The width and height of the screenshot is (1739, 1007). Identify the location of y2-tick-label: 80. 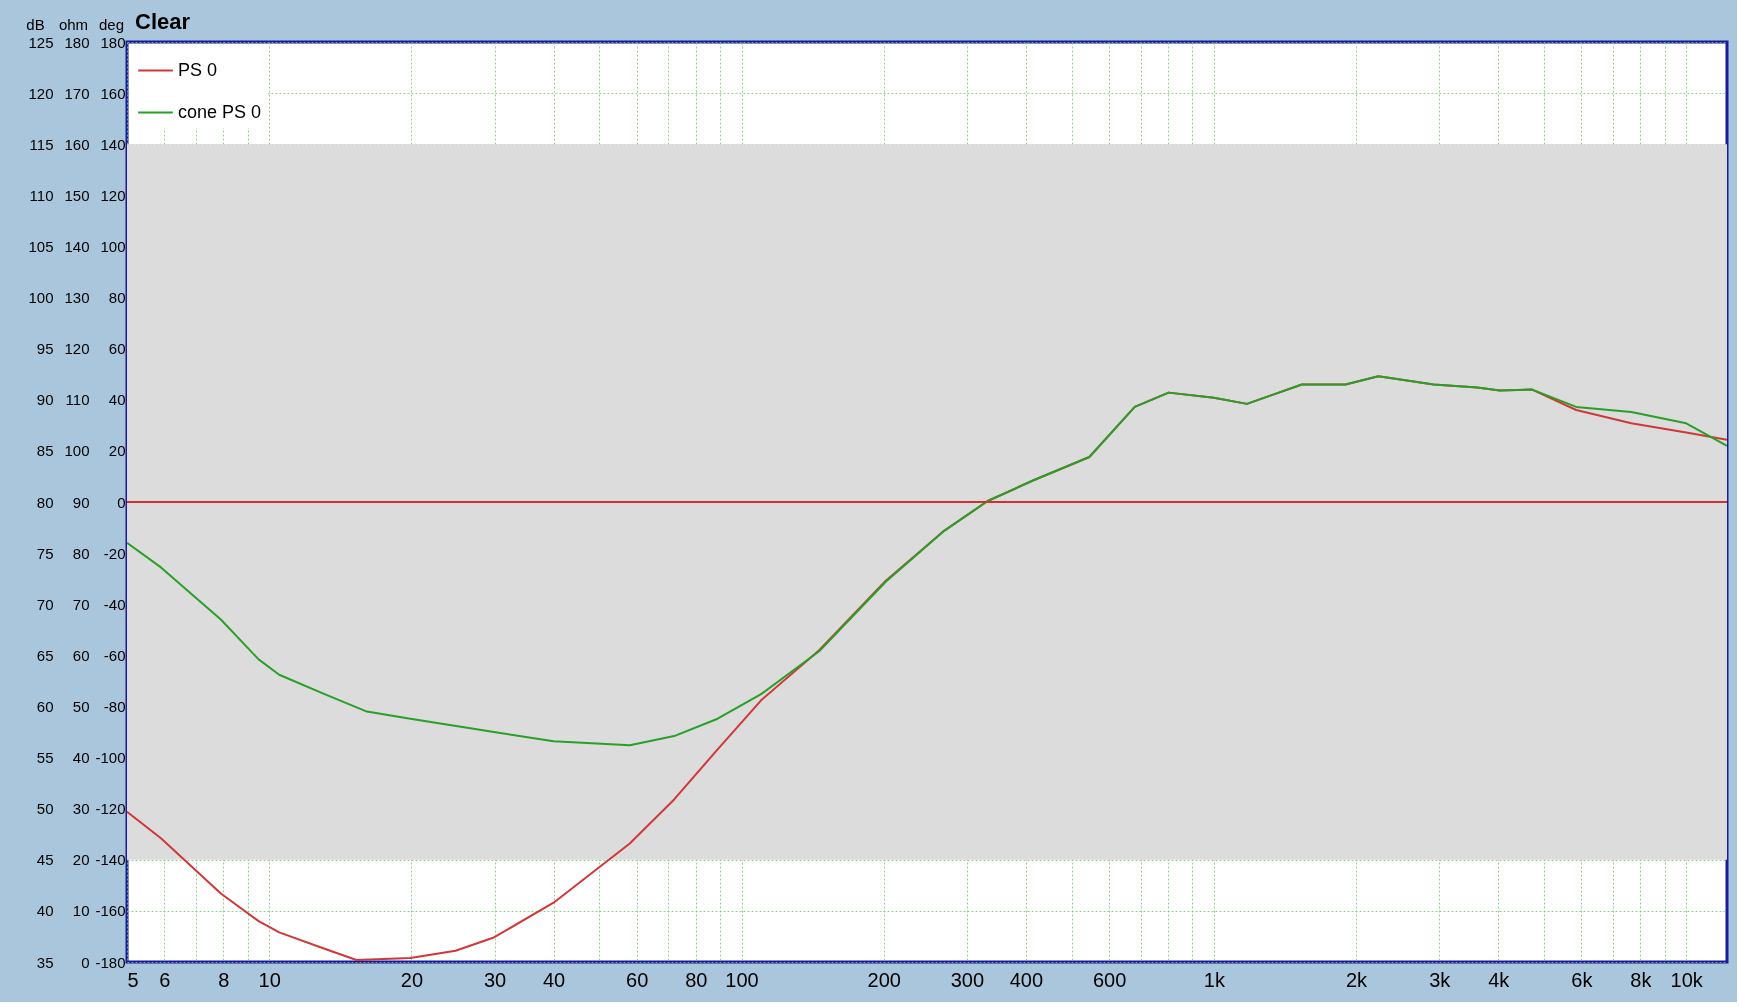
(81, 553).